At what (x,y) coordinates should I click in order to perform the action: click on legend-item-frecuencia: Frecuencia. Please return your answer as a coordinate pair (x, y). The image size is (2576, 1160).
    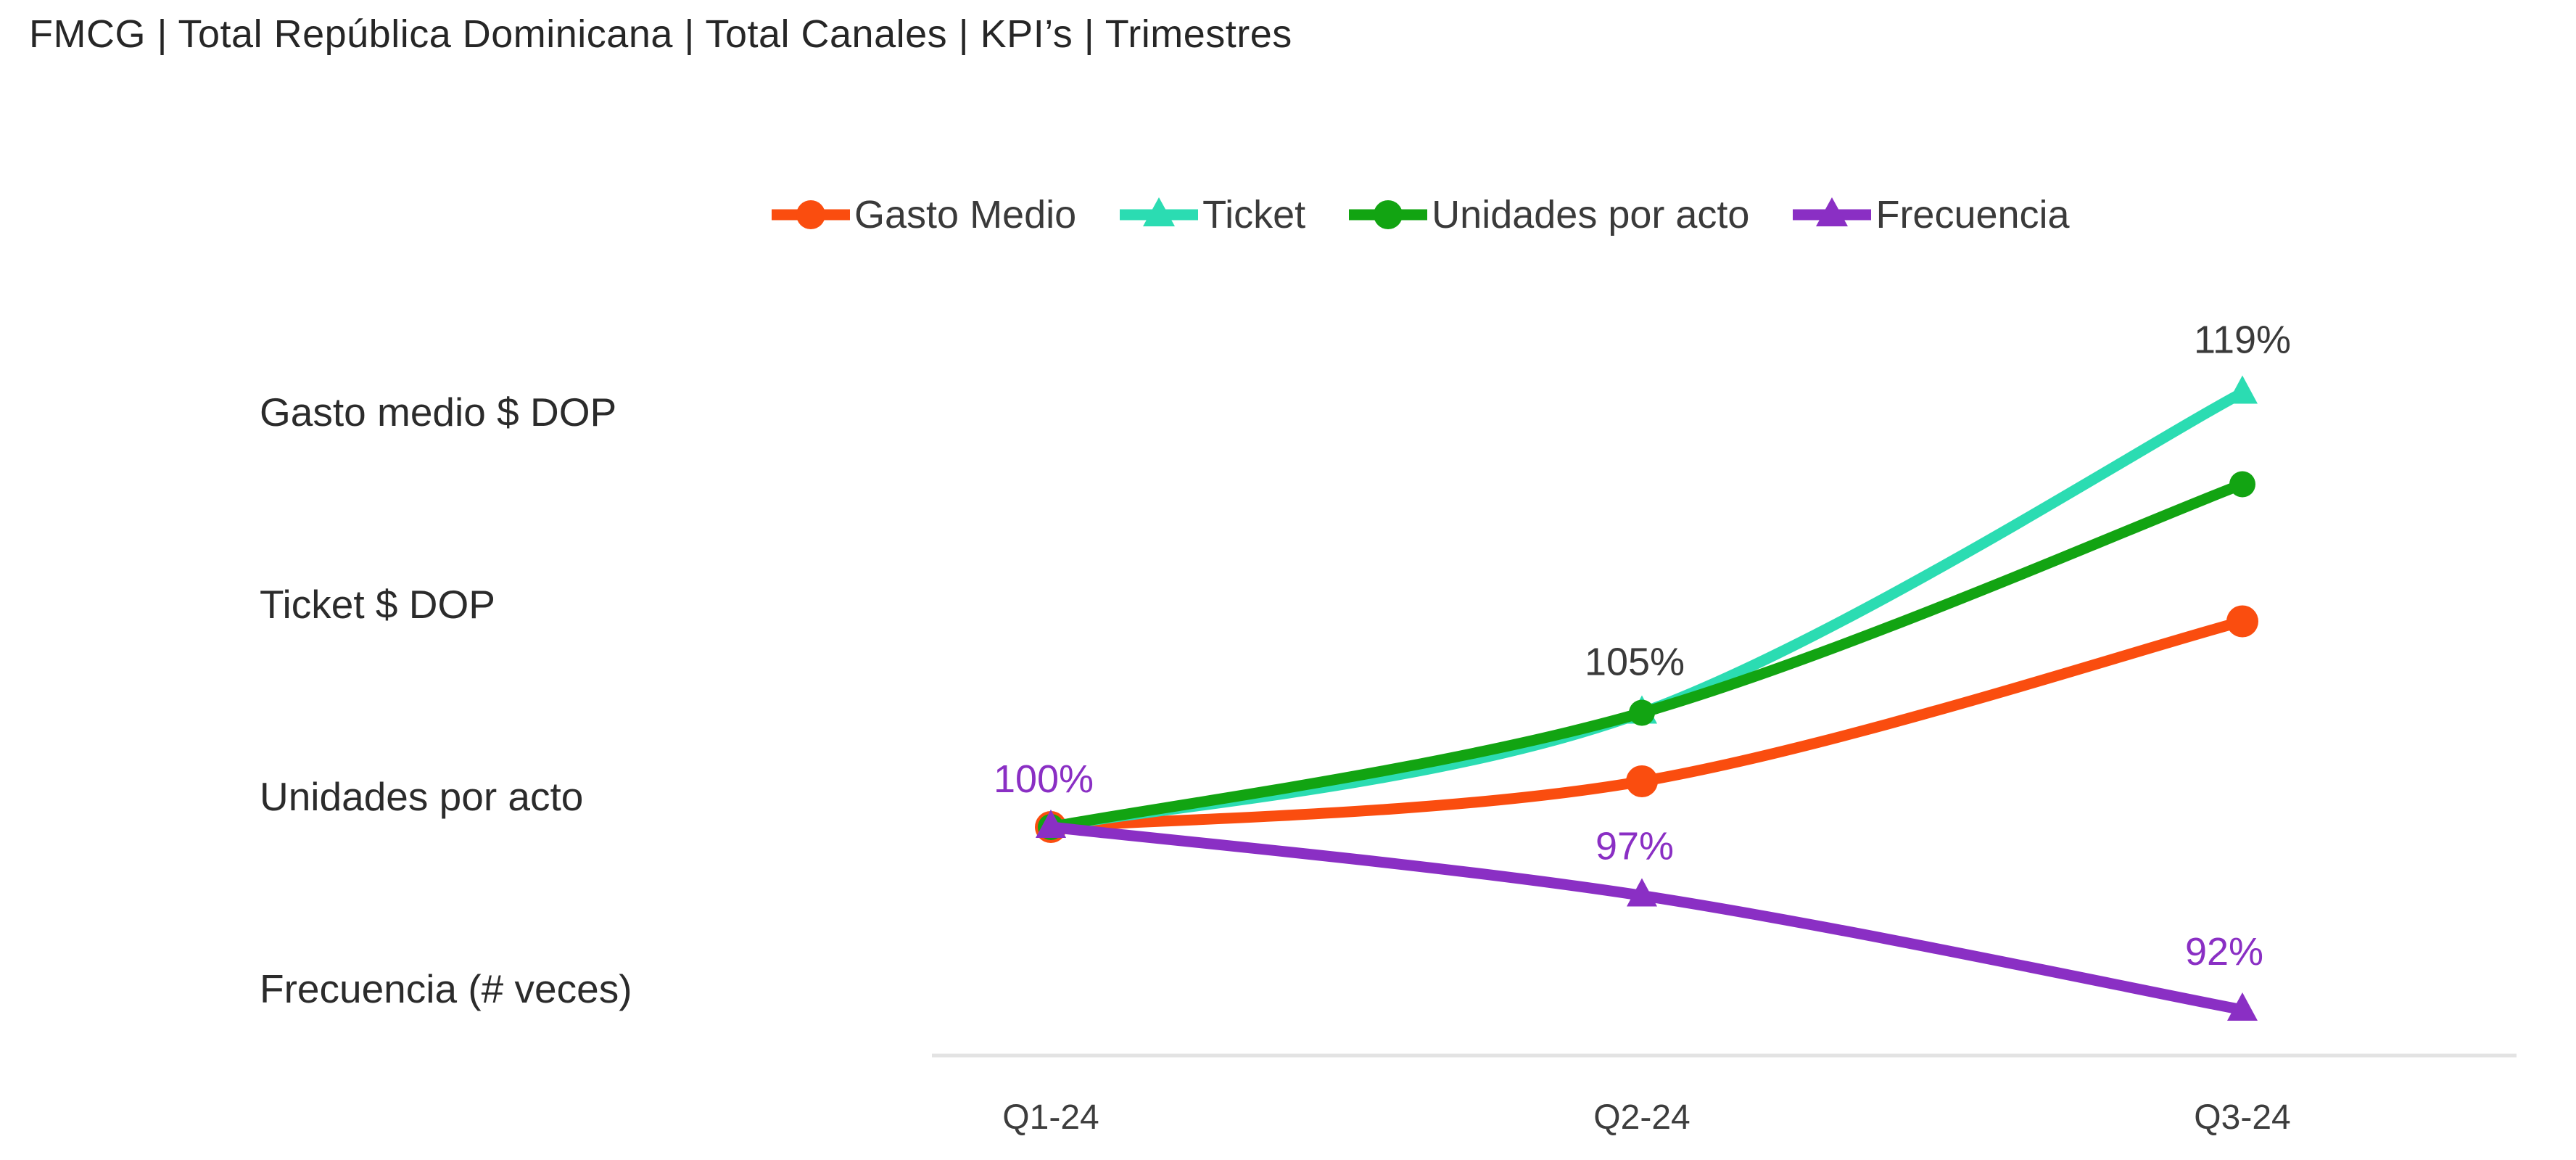
    Looking at the image, I should click on (1930, 215).